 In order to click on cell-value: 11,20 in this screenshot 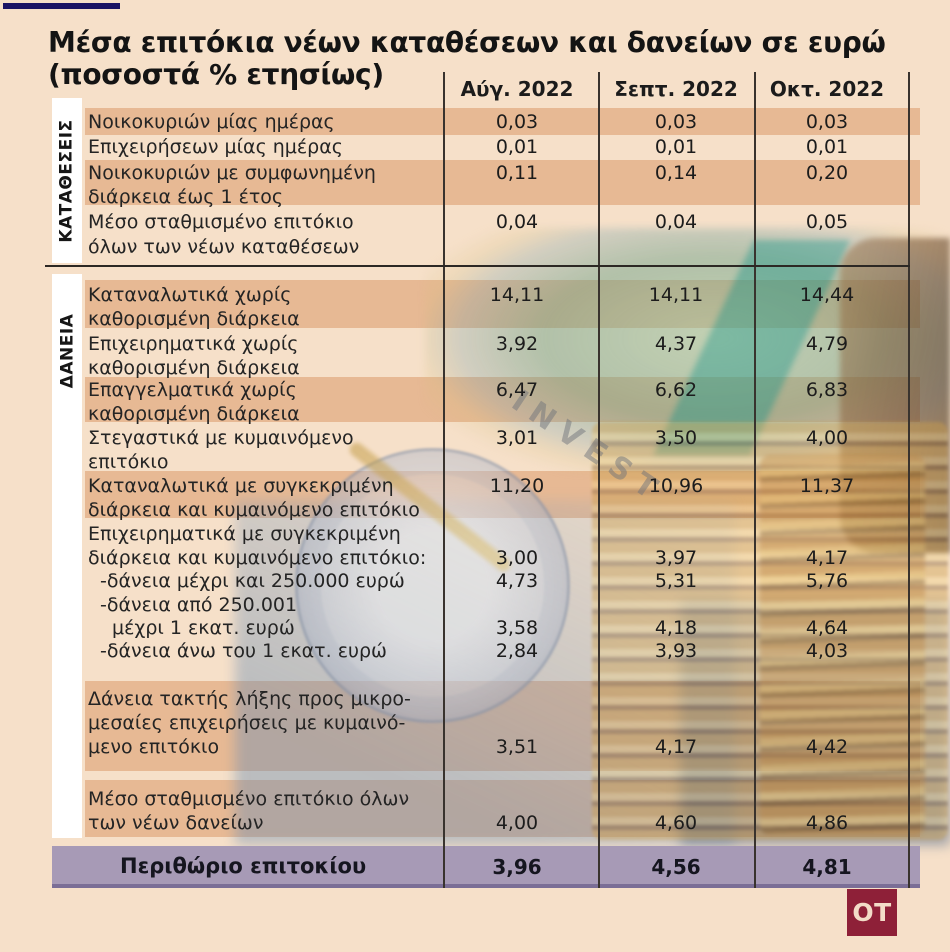, I will do `click(517, 486)`.